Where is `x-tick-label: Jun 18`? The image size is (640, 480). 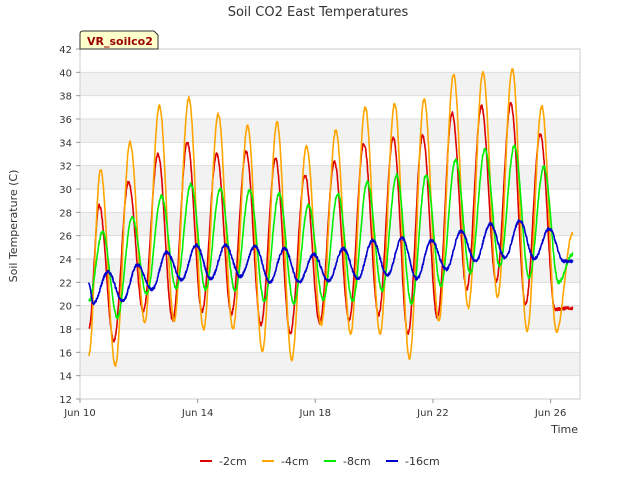 x-tick-label: Jun 18 is located at coordinates (315, 413).